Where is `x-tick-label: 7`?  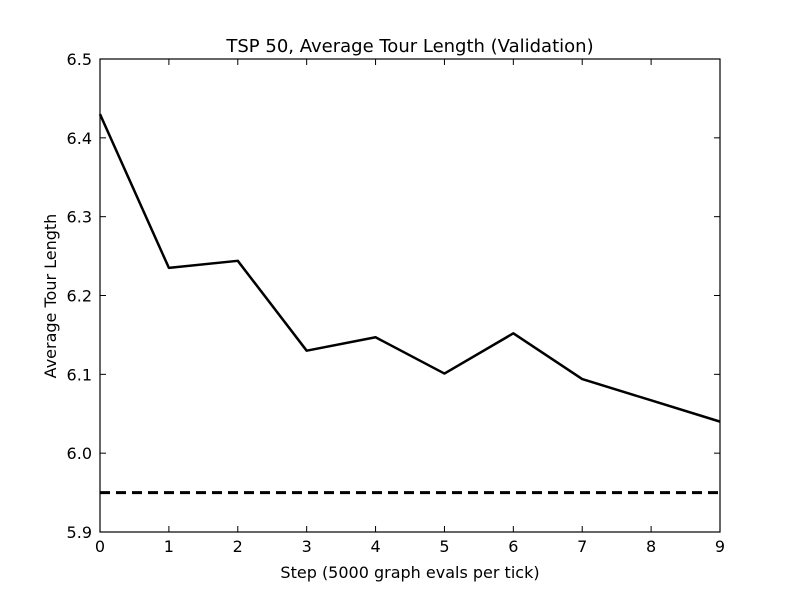
x-tick-label: 7 is located at coordinates (582, 546).